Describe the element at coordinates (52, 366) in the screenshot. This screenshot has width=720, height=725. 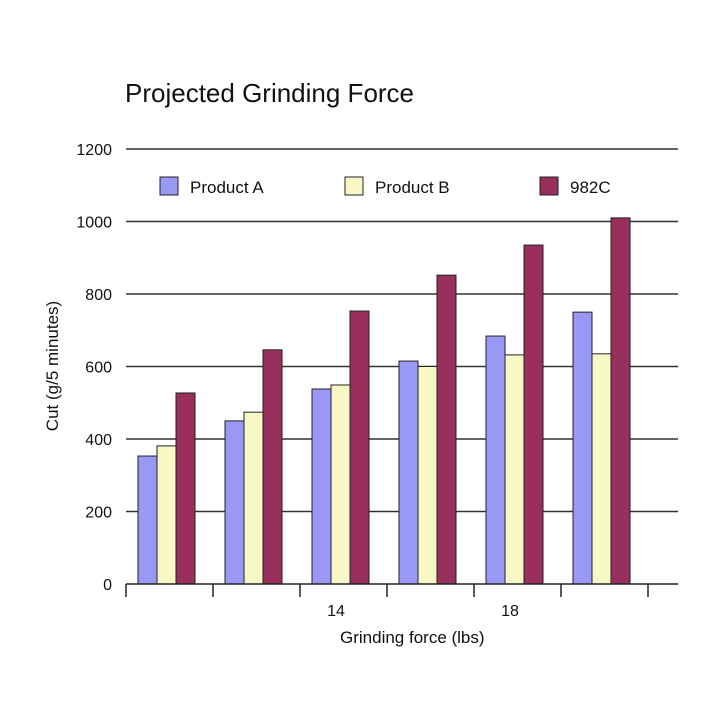
I see `y-axis-label: Cut (g/5 minutes)` at that location.